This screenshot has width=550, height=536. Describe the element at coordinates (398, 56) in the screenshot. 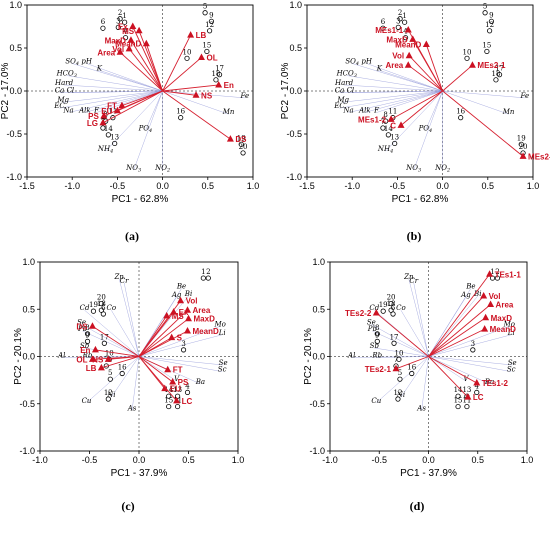

I see `panel-b-factor-label: Vol` at that location.